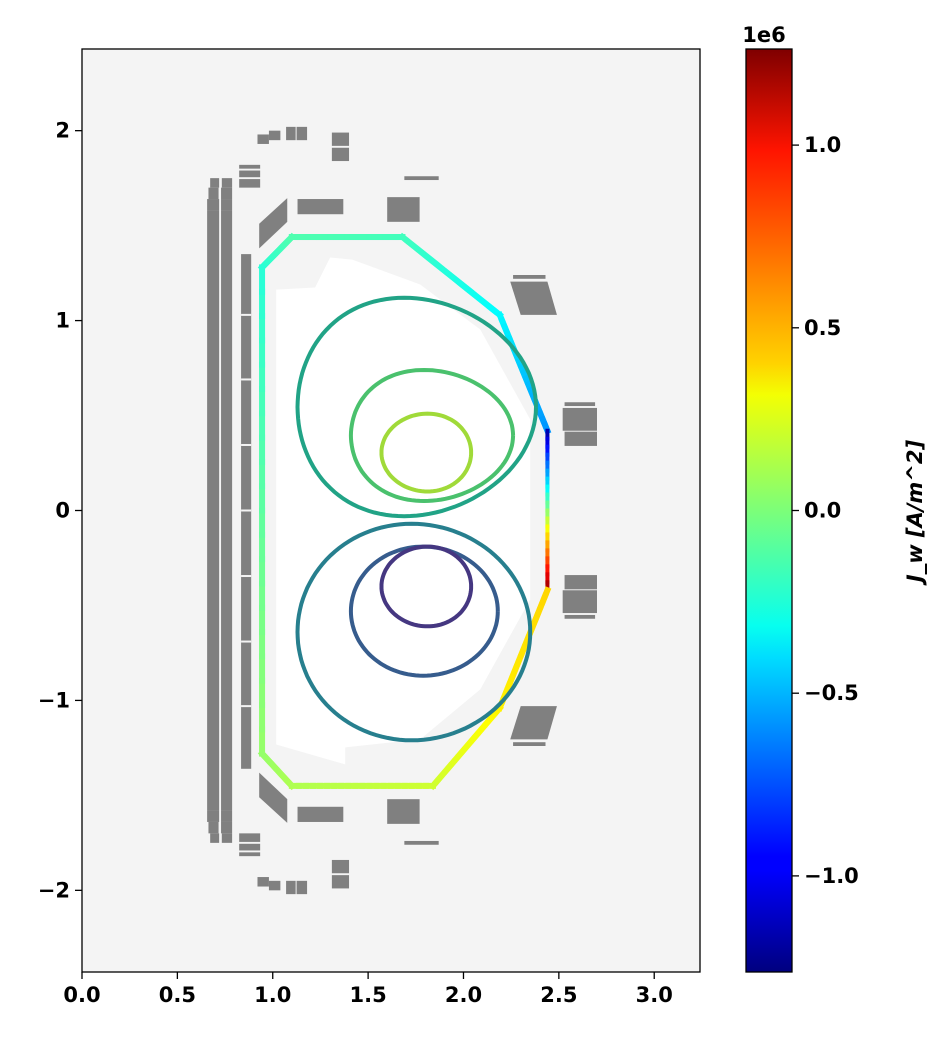  What do you see at coordinates (62, 131) in the screenshot?
I see `y-tick-label: 2` at bounding box center [62, 131].